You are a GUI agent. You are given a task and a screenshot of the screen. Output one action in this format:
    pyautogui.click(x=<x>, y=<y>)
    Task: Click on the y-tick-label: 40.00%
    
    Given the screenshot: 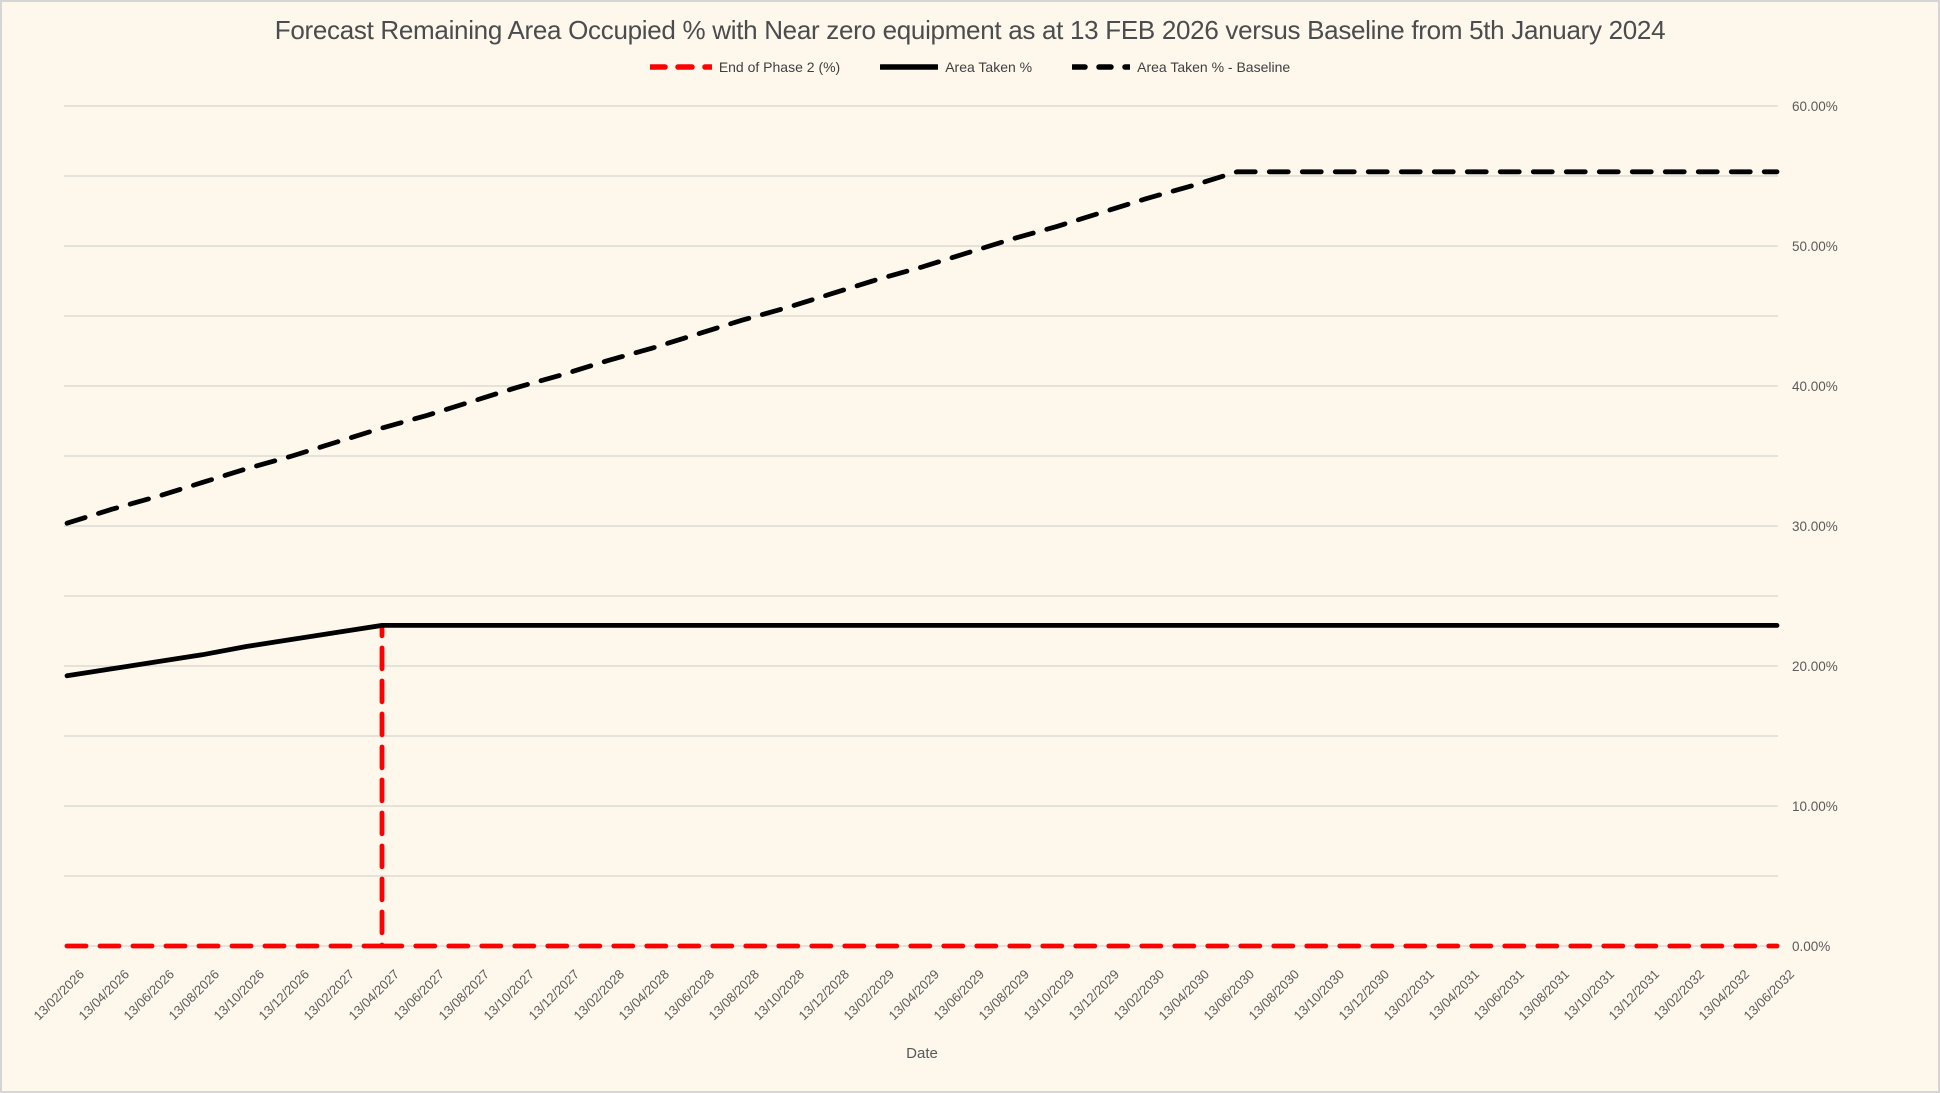 What is the action you would take?
    pyautogui.click(x=1815, y=386)
    